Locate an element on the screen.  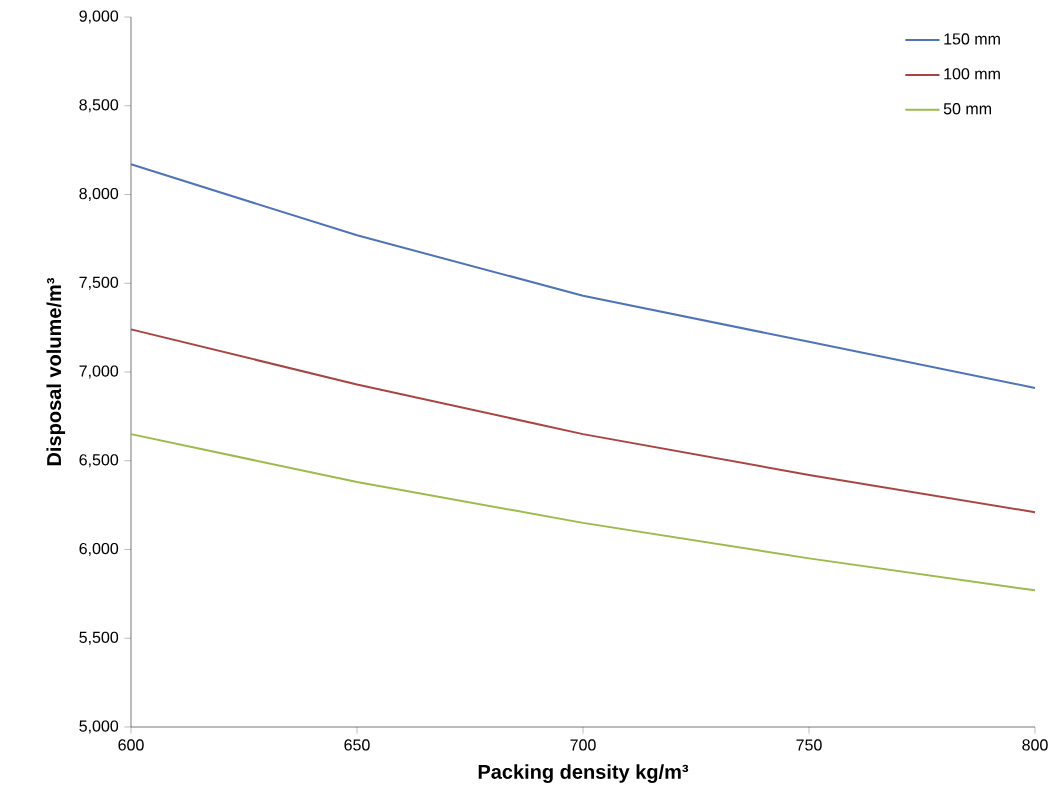
y-tick-label: 9,000 is located at coordinates (99, 17).